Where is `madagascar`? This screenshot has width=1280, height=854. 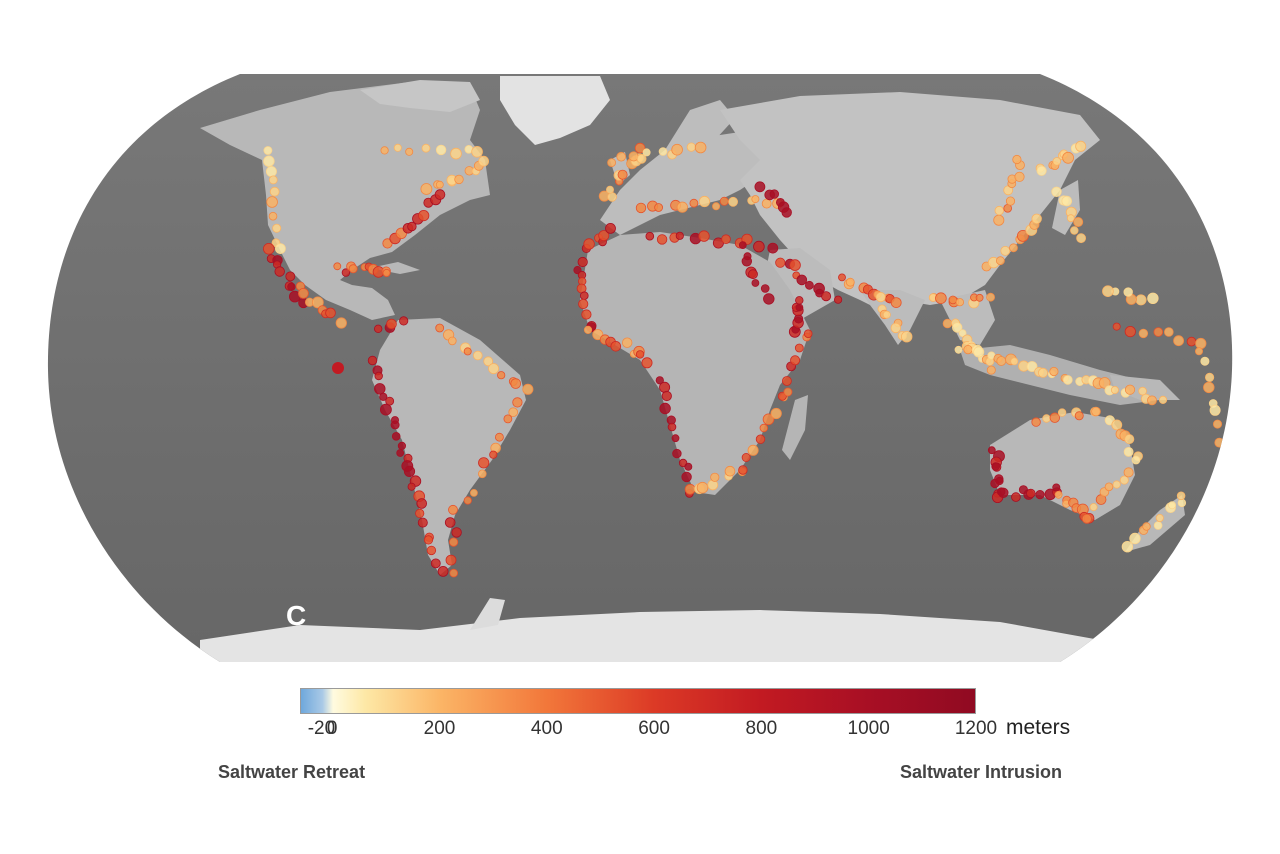 madagascar is located at coordinates (795, 427).